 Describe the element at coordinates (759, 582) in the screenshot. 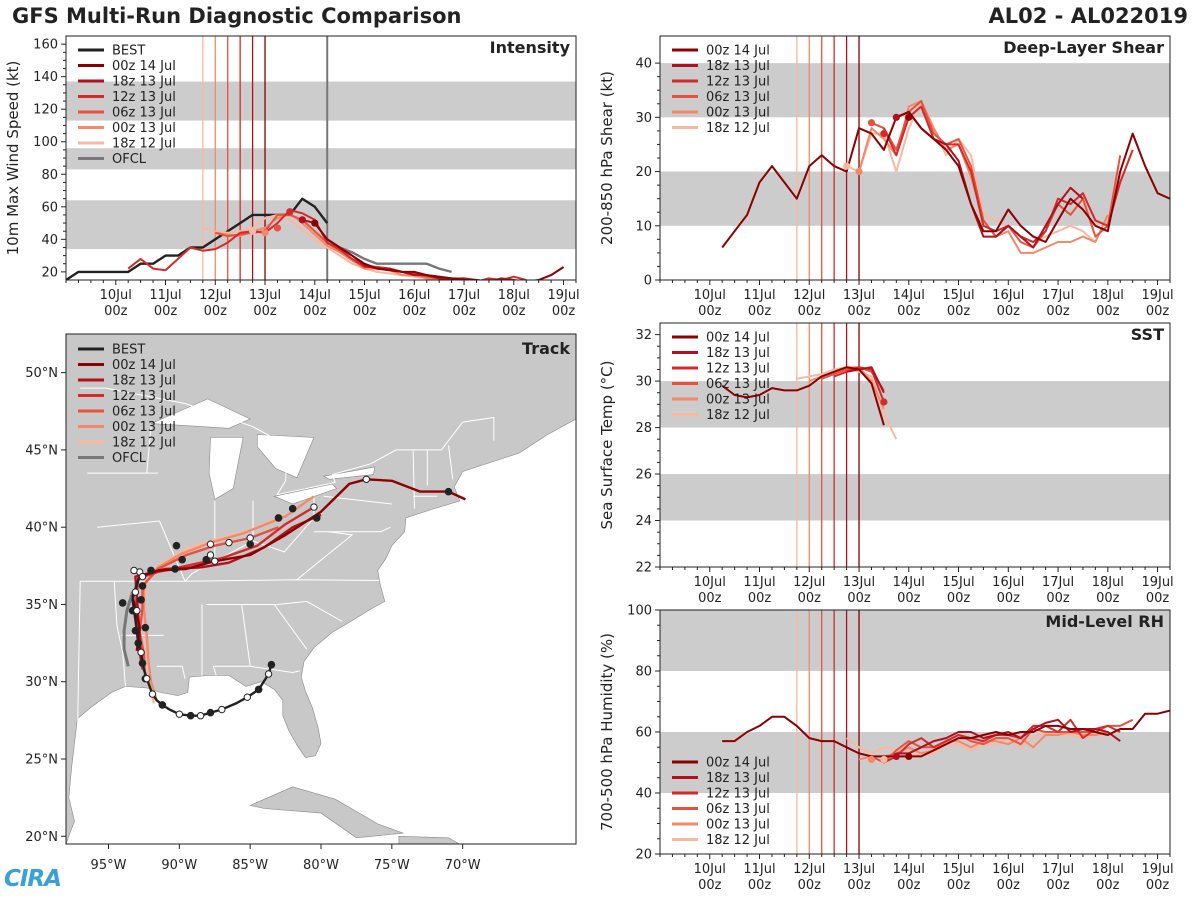

I see `x-tick-date: 11Jul` at that location.